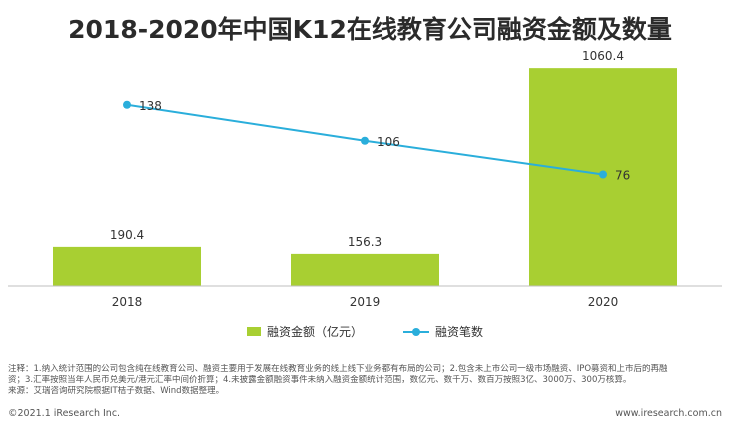  Describe the element at coordinates (416, 331) in the screenshot. I see `legend-swatch-line` at that location.